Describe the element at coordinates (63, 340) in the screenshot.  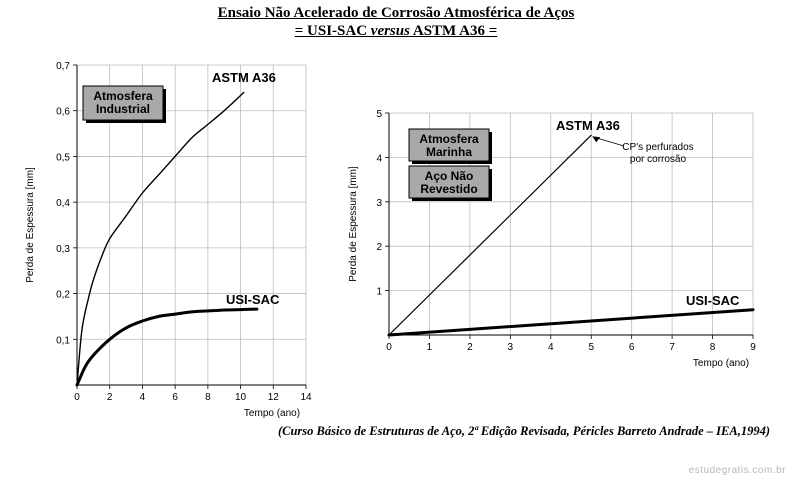
I see `y-tick-label: 0,1` at that location.